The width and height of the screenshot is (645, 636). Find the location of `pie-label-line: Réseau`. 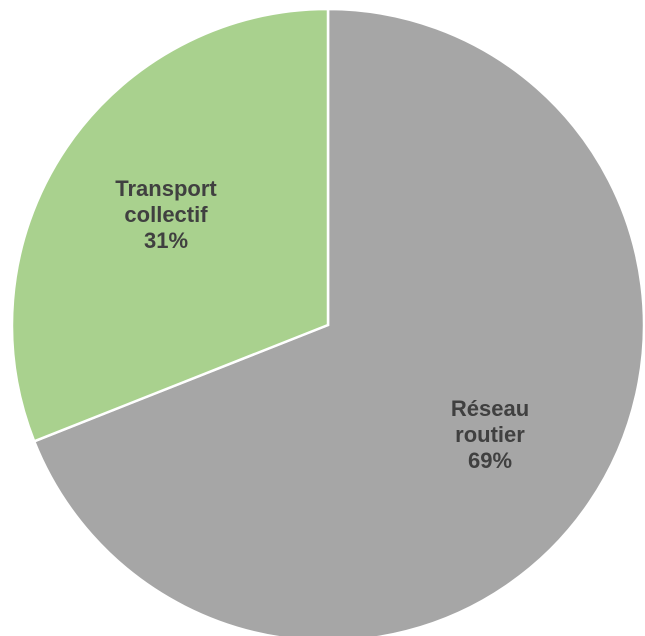

pie-label-line: Réseau is located at coordinates (490, 408).